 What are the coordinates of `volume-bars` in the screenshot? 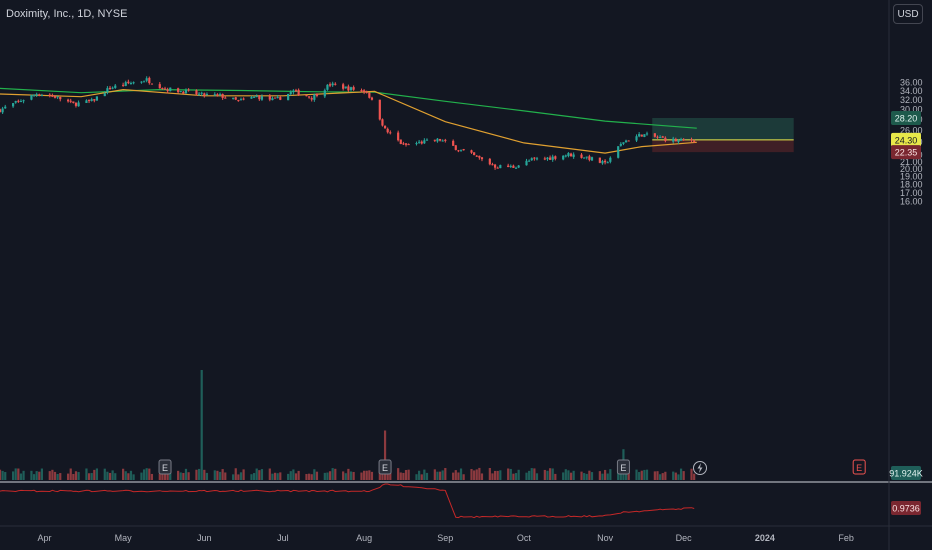 It's located at (348, 425).